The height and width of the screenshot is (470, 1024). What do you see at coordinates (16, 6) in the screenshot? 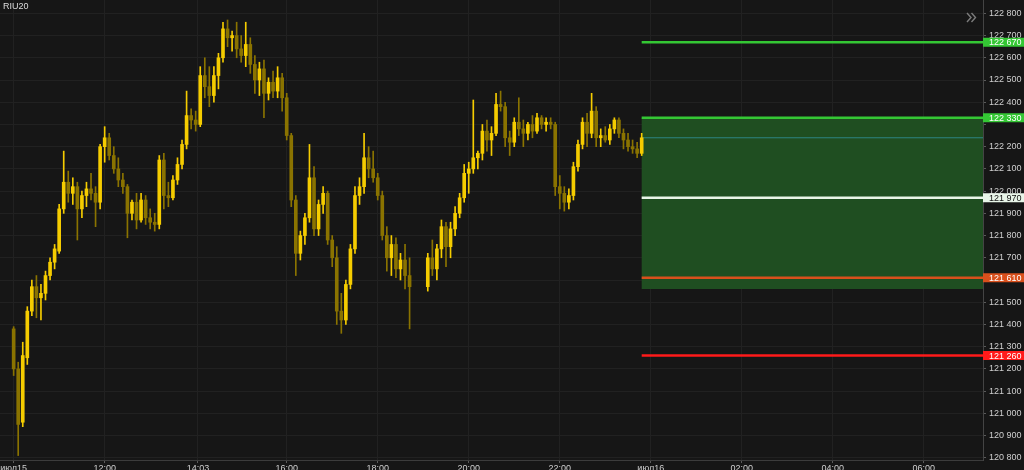
I see `chart-title: RIU20` at bounding box center [16, 6].